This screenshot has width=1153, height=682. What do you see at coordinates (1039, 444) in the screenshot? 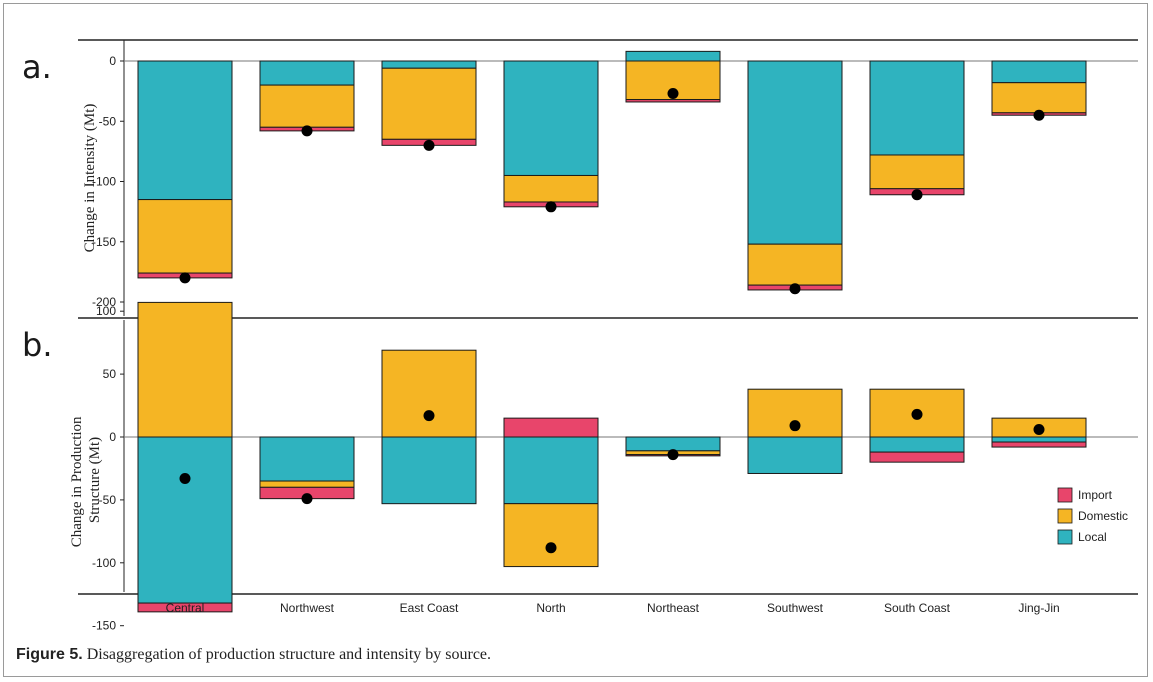
I see `panel-b-bar-jing-jin-import` at bounding box center [1039, 444].